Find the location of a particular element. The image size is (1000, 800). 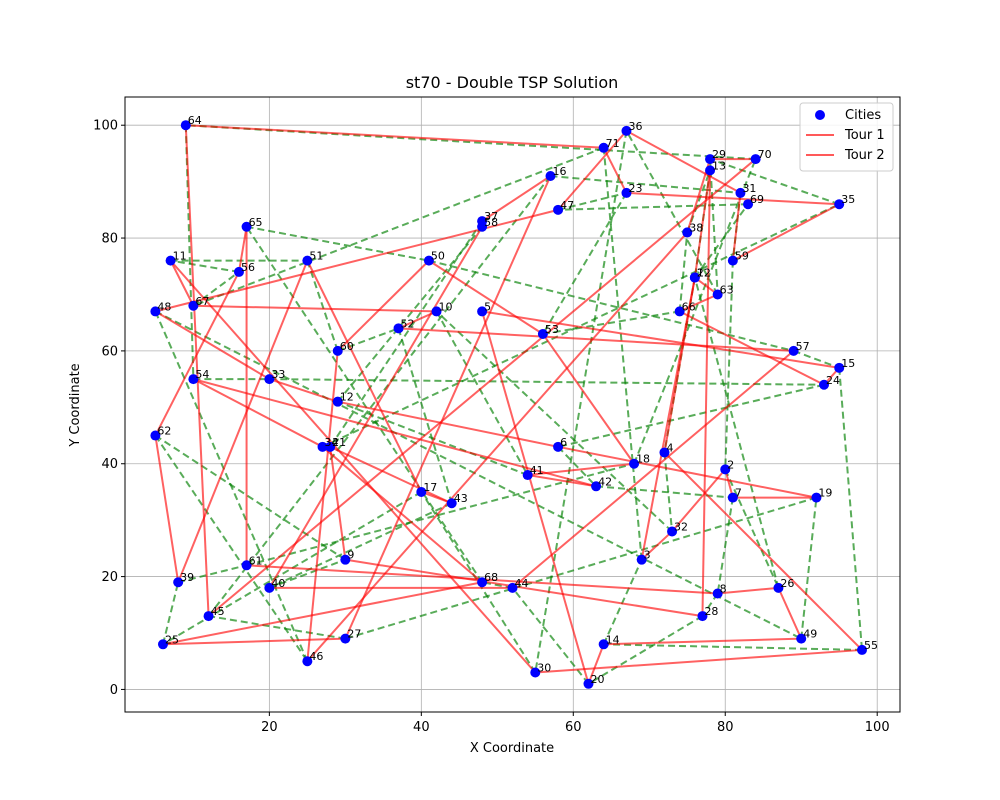

city-label: 56 is located at coordinates (248, 267).